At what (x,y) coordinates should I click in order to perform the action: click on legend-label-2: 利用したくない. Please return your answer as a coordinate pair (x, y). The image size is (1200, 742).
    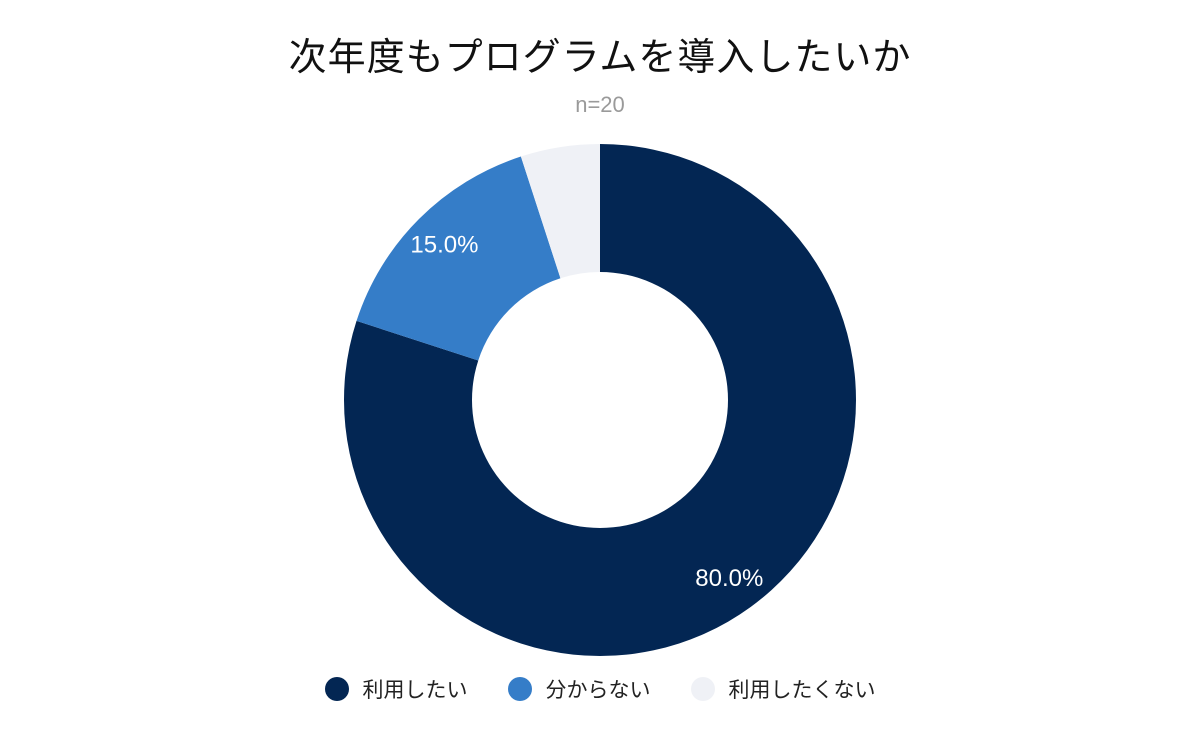
    Looking at the image, I should click on (802, 690).